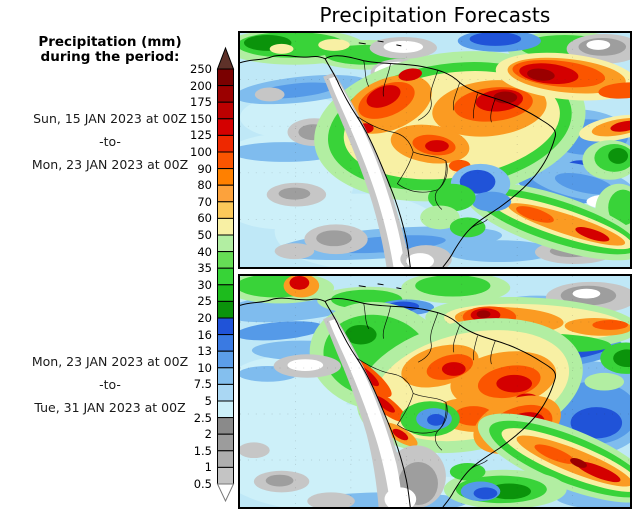 Image resolution: width=633 pixels, height=520 pixels. Describe the element at coordinates (204, 367) in the screenshot. I see `colorbar-tick-label: 10` at that location.